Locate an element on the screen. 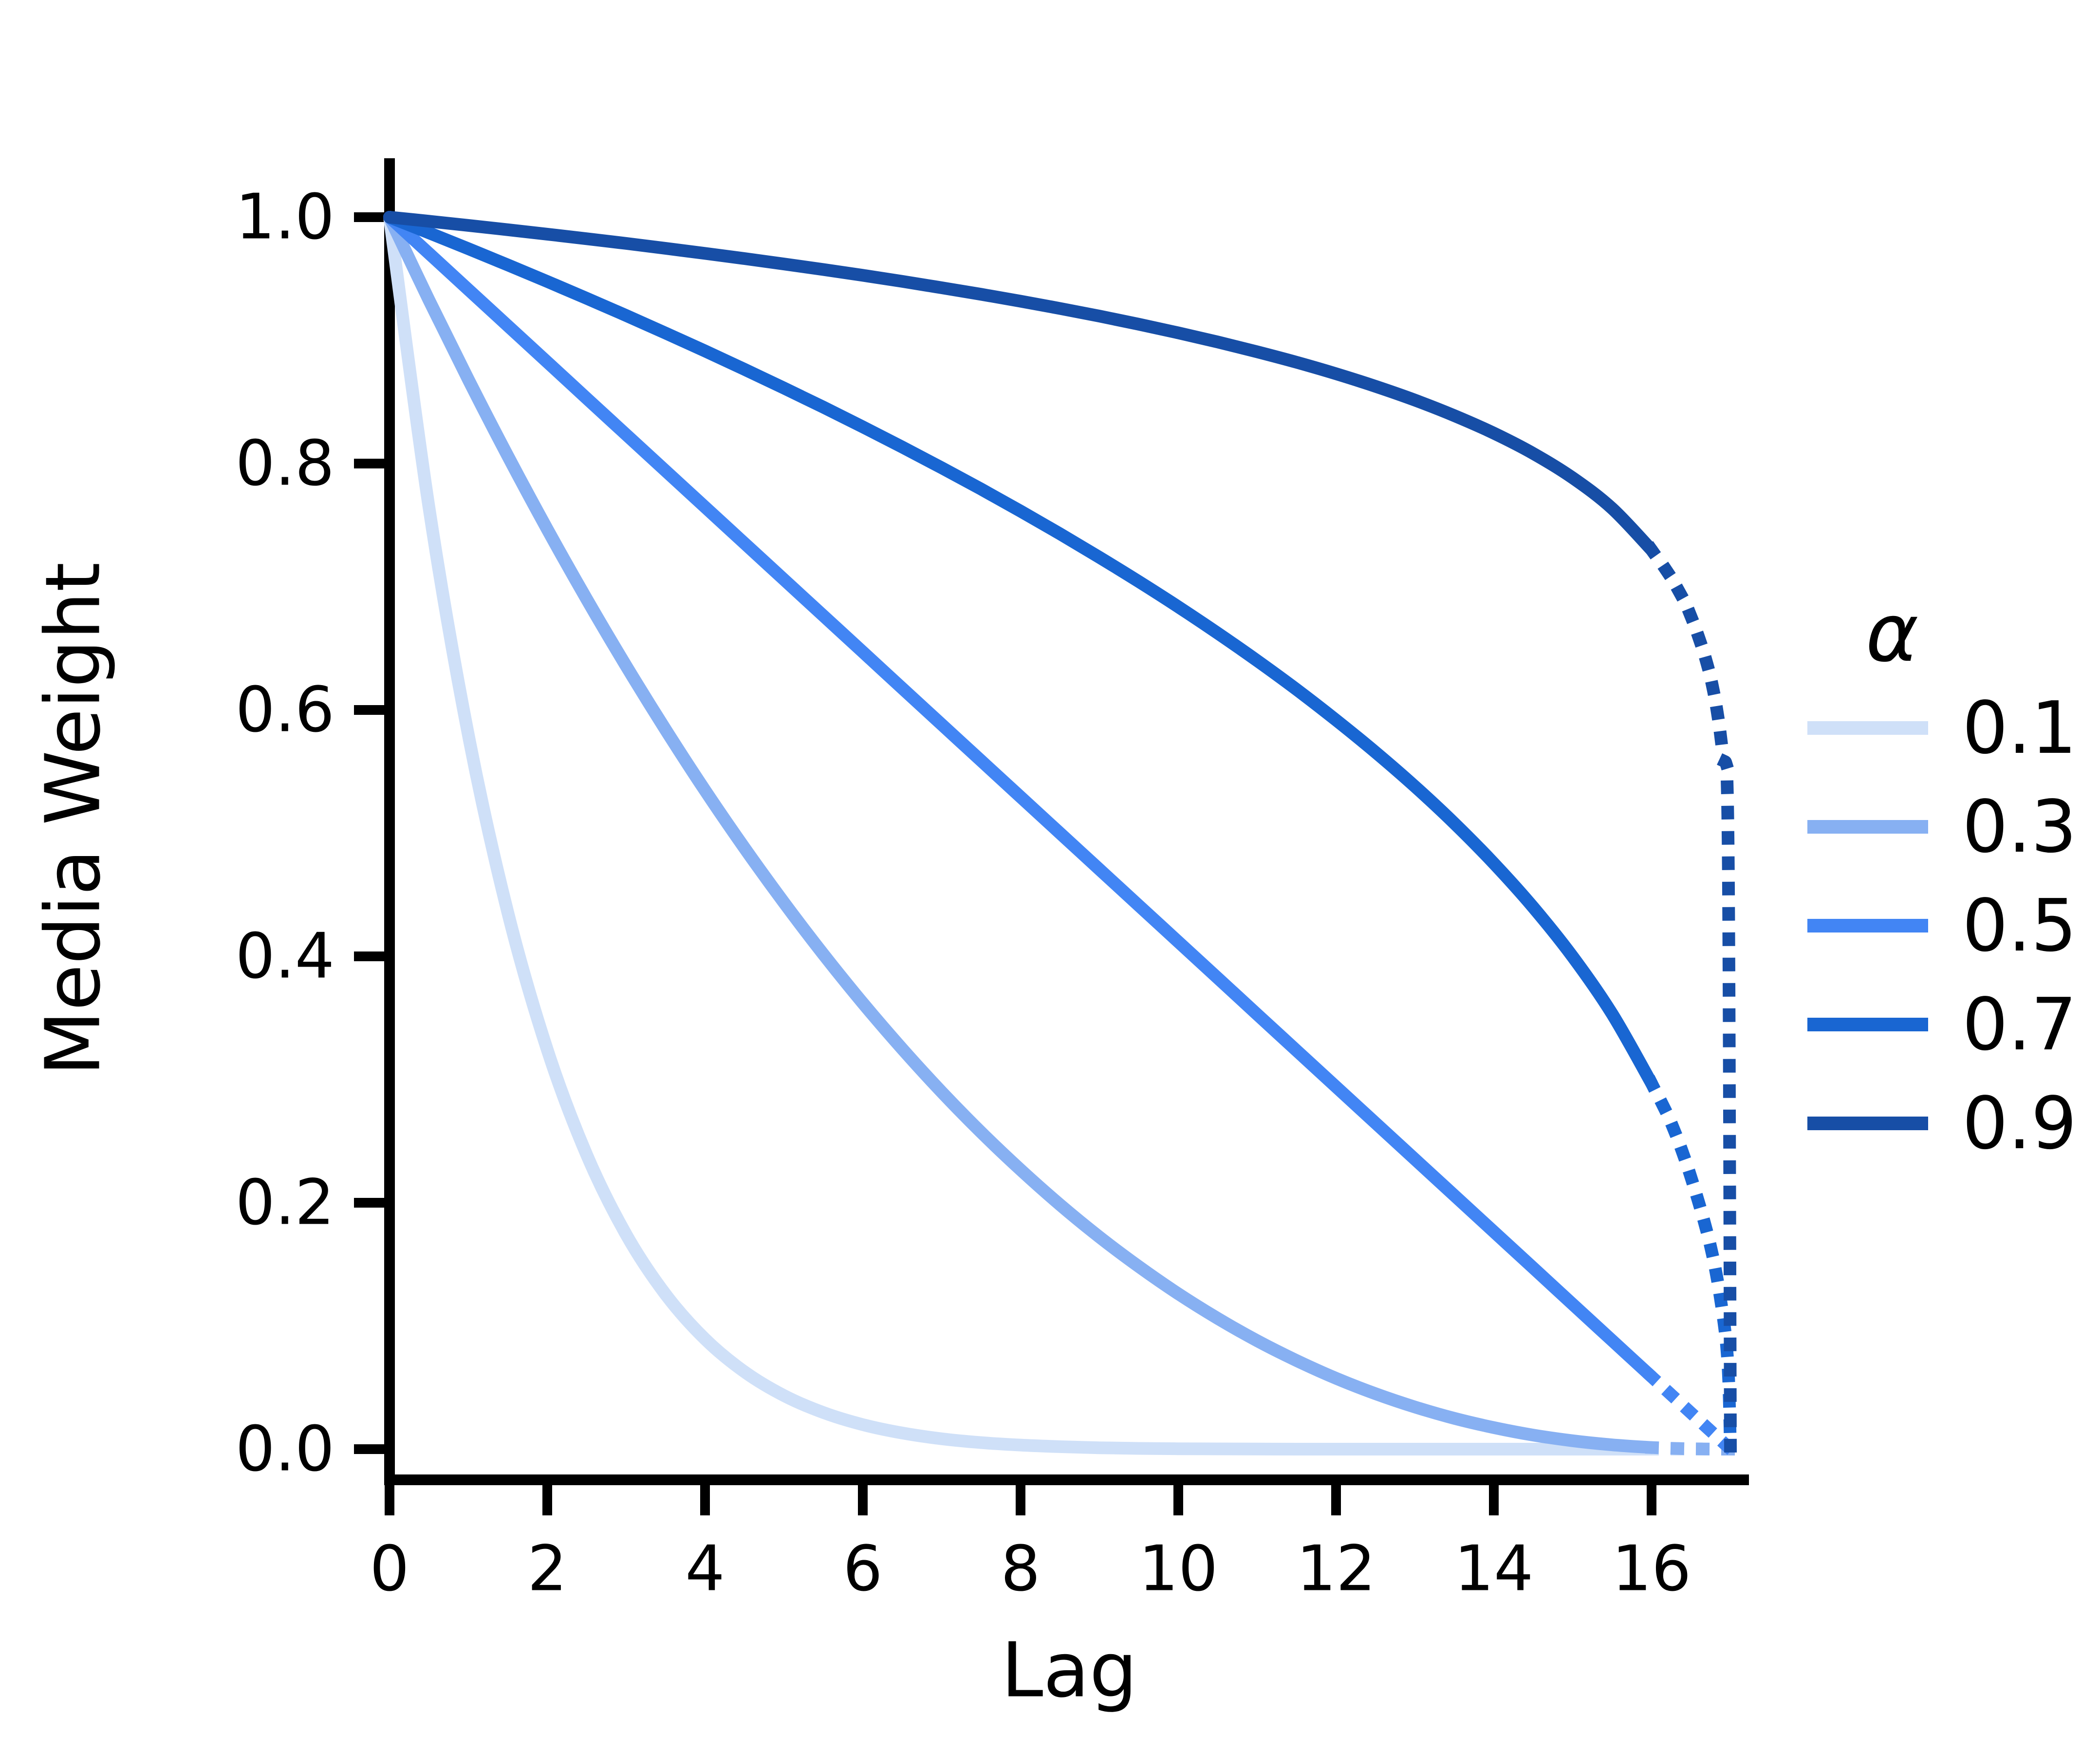 This screenshot has height=1753, width=2100. legend-label: 0.3 is located at coordinates (2020, 827).